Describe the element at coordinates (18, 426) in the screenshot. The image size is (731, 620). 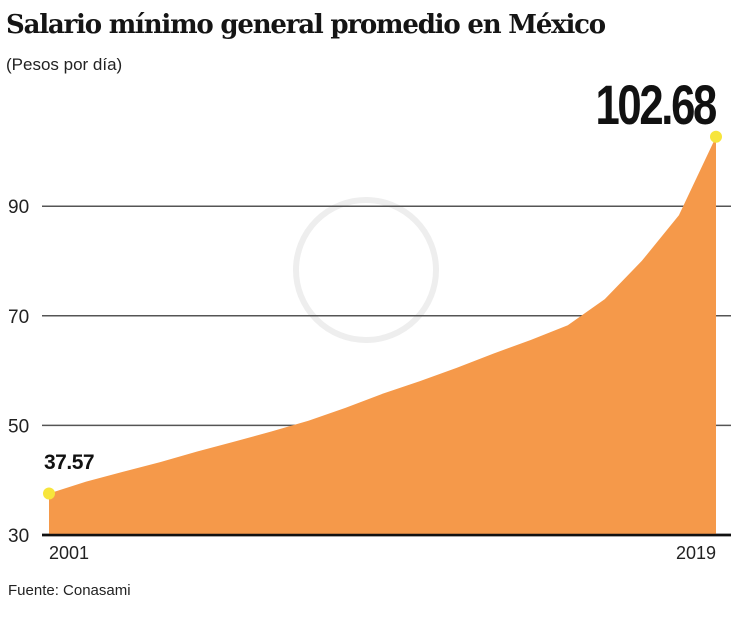
I see `y-tick-label: 50` at that location.